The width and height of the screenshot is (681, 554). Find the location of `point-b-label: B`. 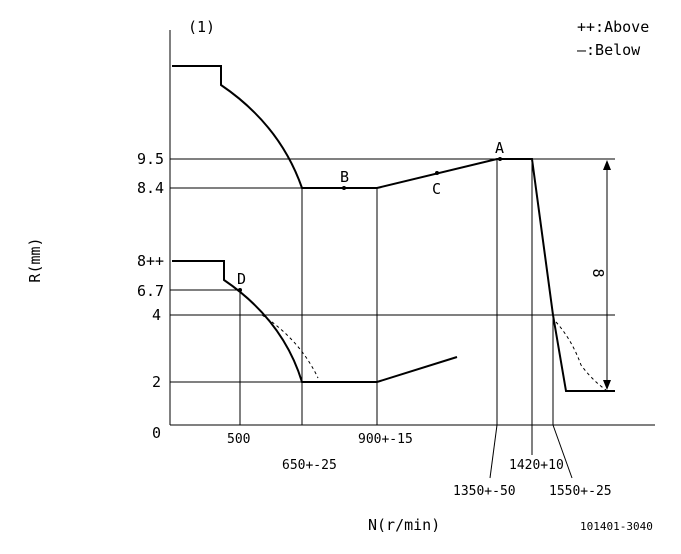

point-b-label: B is located at coordinates (344, 177).